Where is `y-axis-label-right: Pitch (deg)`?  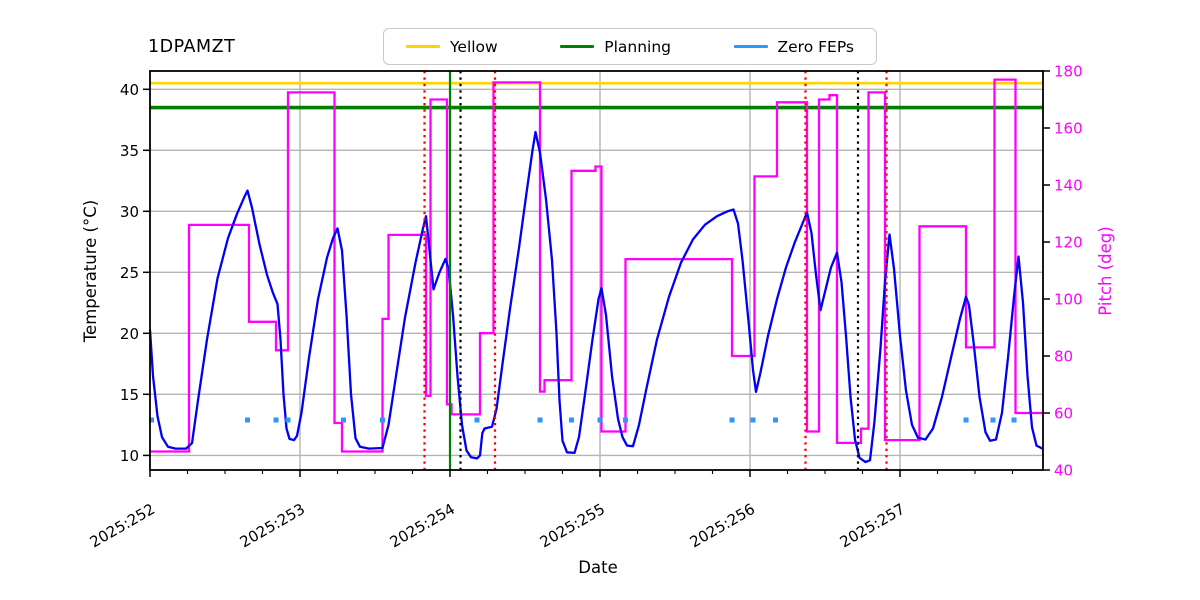 y-axis-label-right: Pitch (deg) is located at coordinates (1105, 270).